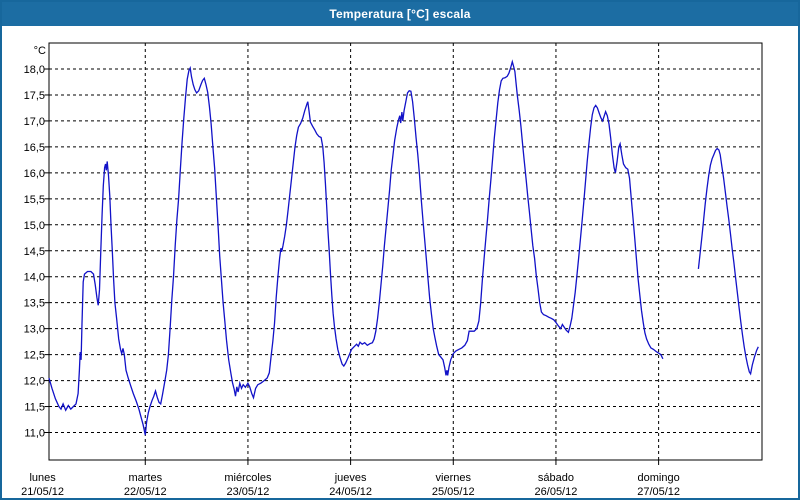  I want to click on y-tick-label: 18,0, so click(34, 70).